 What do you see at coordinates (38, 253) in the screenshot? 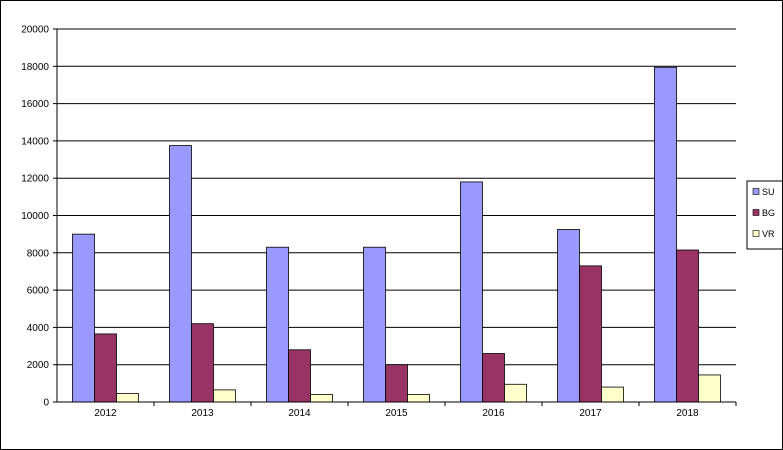
I see `y-tick-label: 8000` at bounding box center [38, 253].